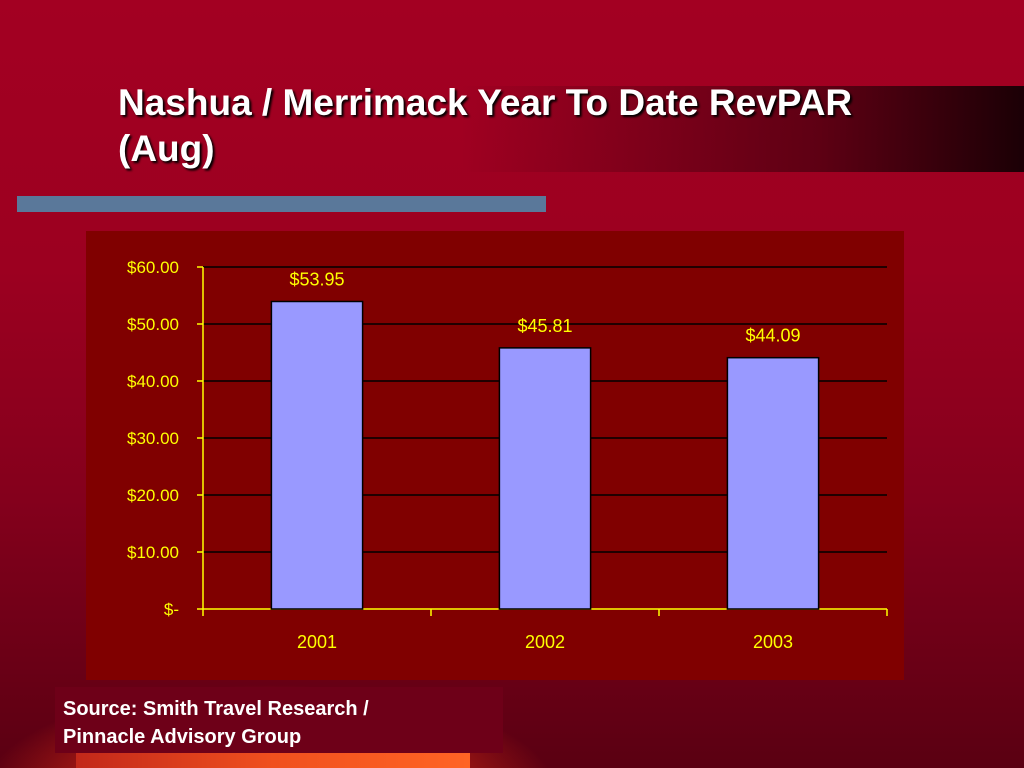 Image resolution: width=1024 pixels, height=768 pixels. I want to click on x-category-label: 2003, so click(773, 642).